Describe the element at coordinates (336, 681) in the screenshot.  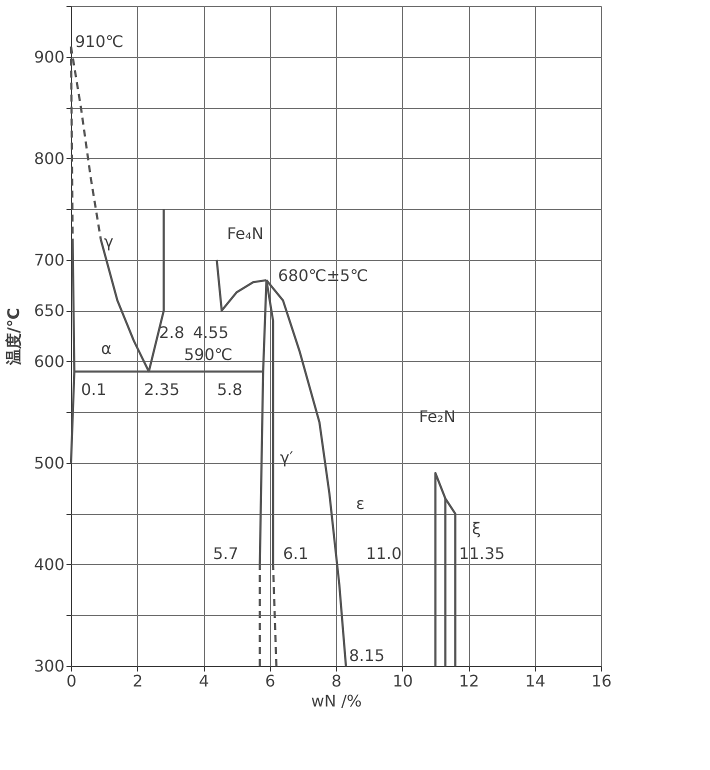
I see `x-tick-label: 8` at that location.